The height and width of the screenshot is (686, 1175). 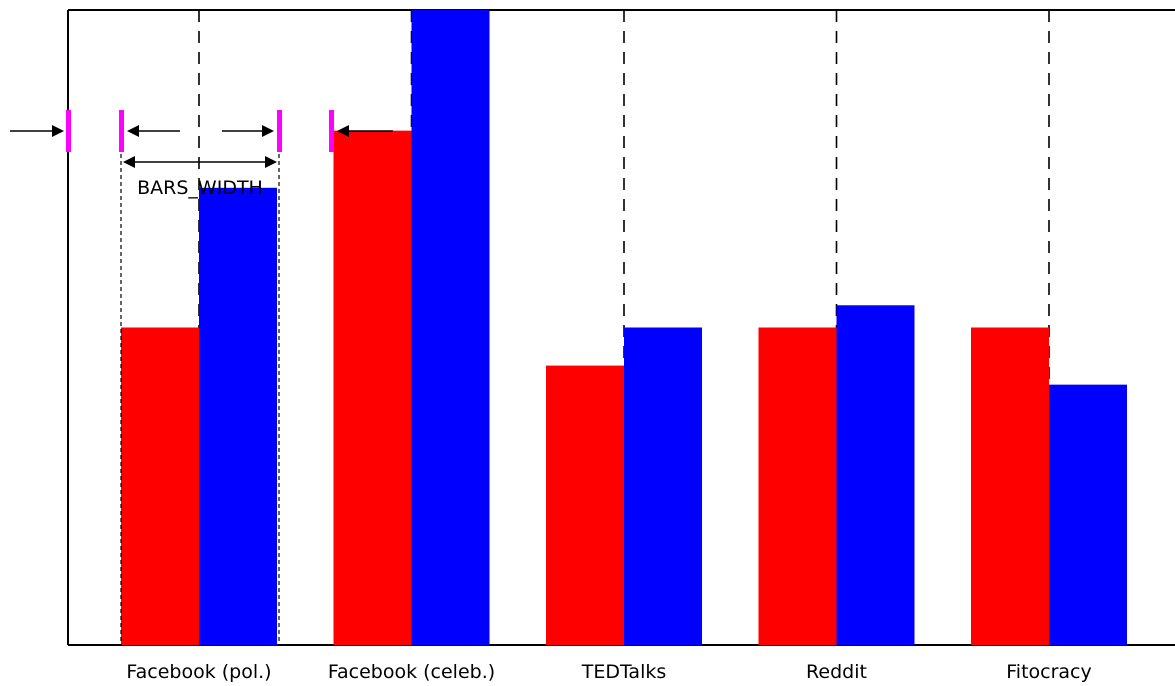 I want to click on arrow-right-1-head, so click(x=58, y=131).